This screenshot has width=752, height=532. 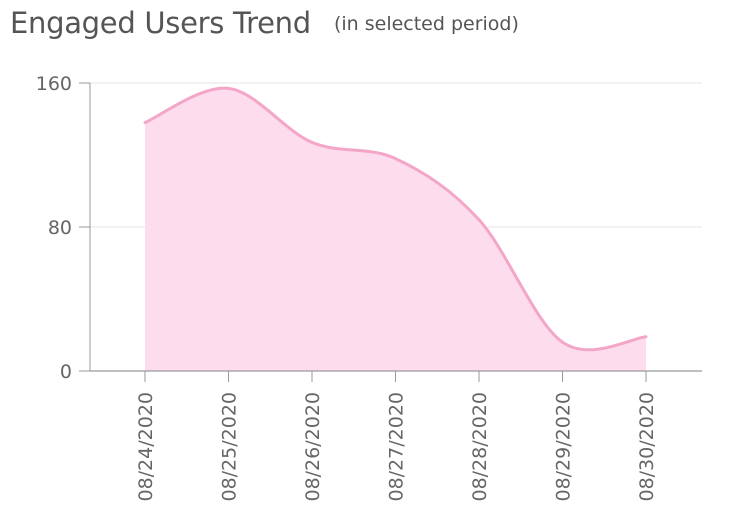 I want to click on x-tick-label: 08/27/2020, so click(x=397, y=447).